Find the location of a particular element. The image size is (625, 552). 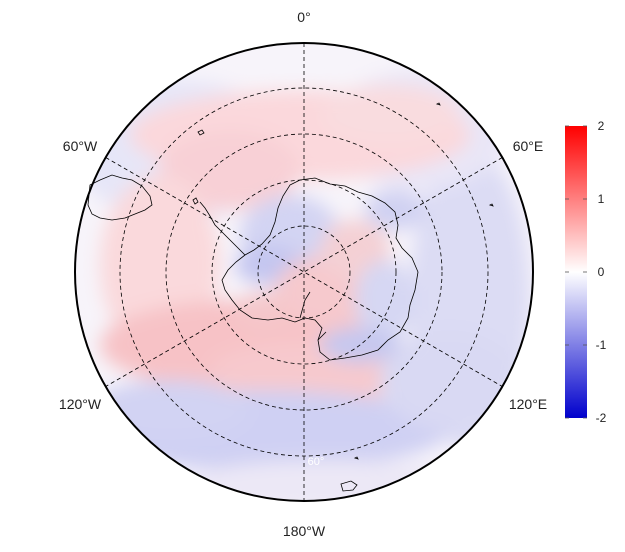

latitude-circle is located at coordinates (304, 272).